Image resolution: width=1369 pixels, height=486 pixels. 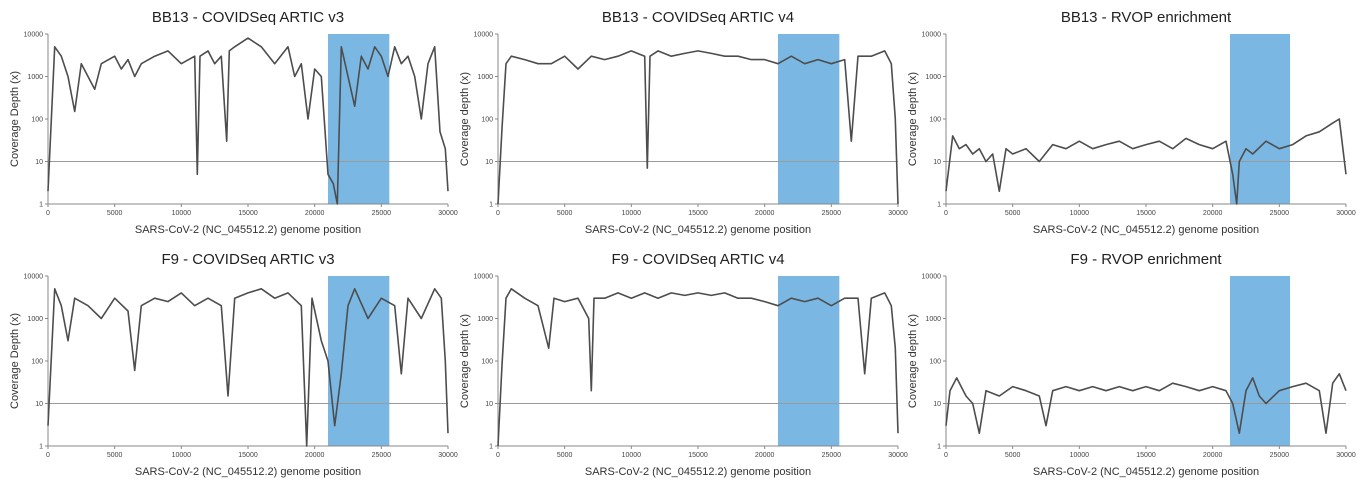 What do you see at coordinates (1146, 17) in the screenshot?
I see `chart-title: BB13 - RVOP enrichment` at bounding box center [1146, 17].